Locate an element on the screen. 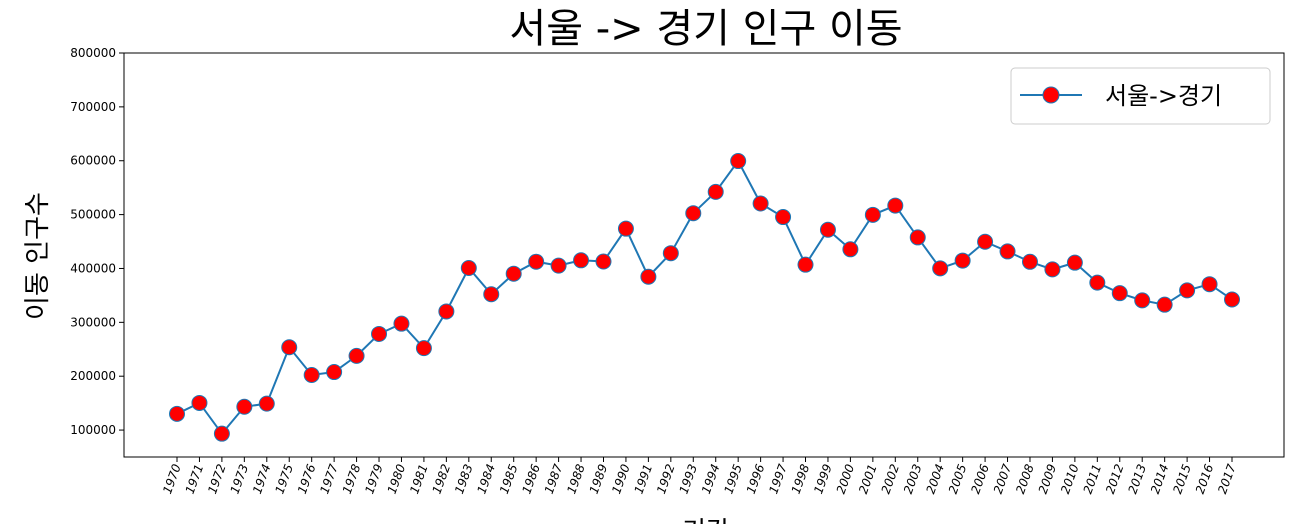  x-tick-label: 1976 is located at coordinates (307, 479).